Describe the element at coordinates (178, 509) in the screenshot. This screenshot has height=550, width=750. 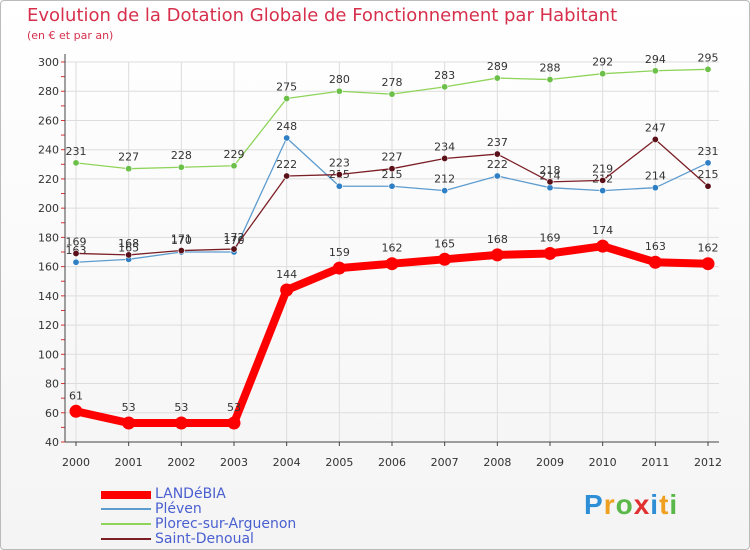
I see `legend-label: Pléven` at that location.